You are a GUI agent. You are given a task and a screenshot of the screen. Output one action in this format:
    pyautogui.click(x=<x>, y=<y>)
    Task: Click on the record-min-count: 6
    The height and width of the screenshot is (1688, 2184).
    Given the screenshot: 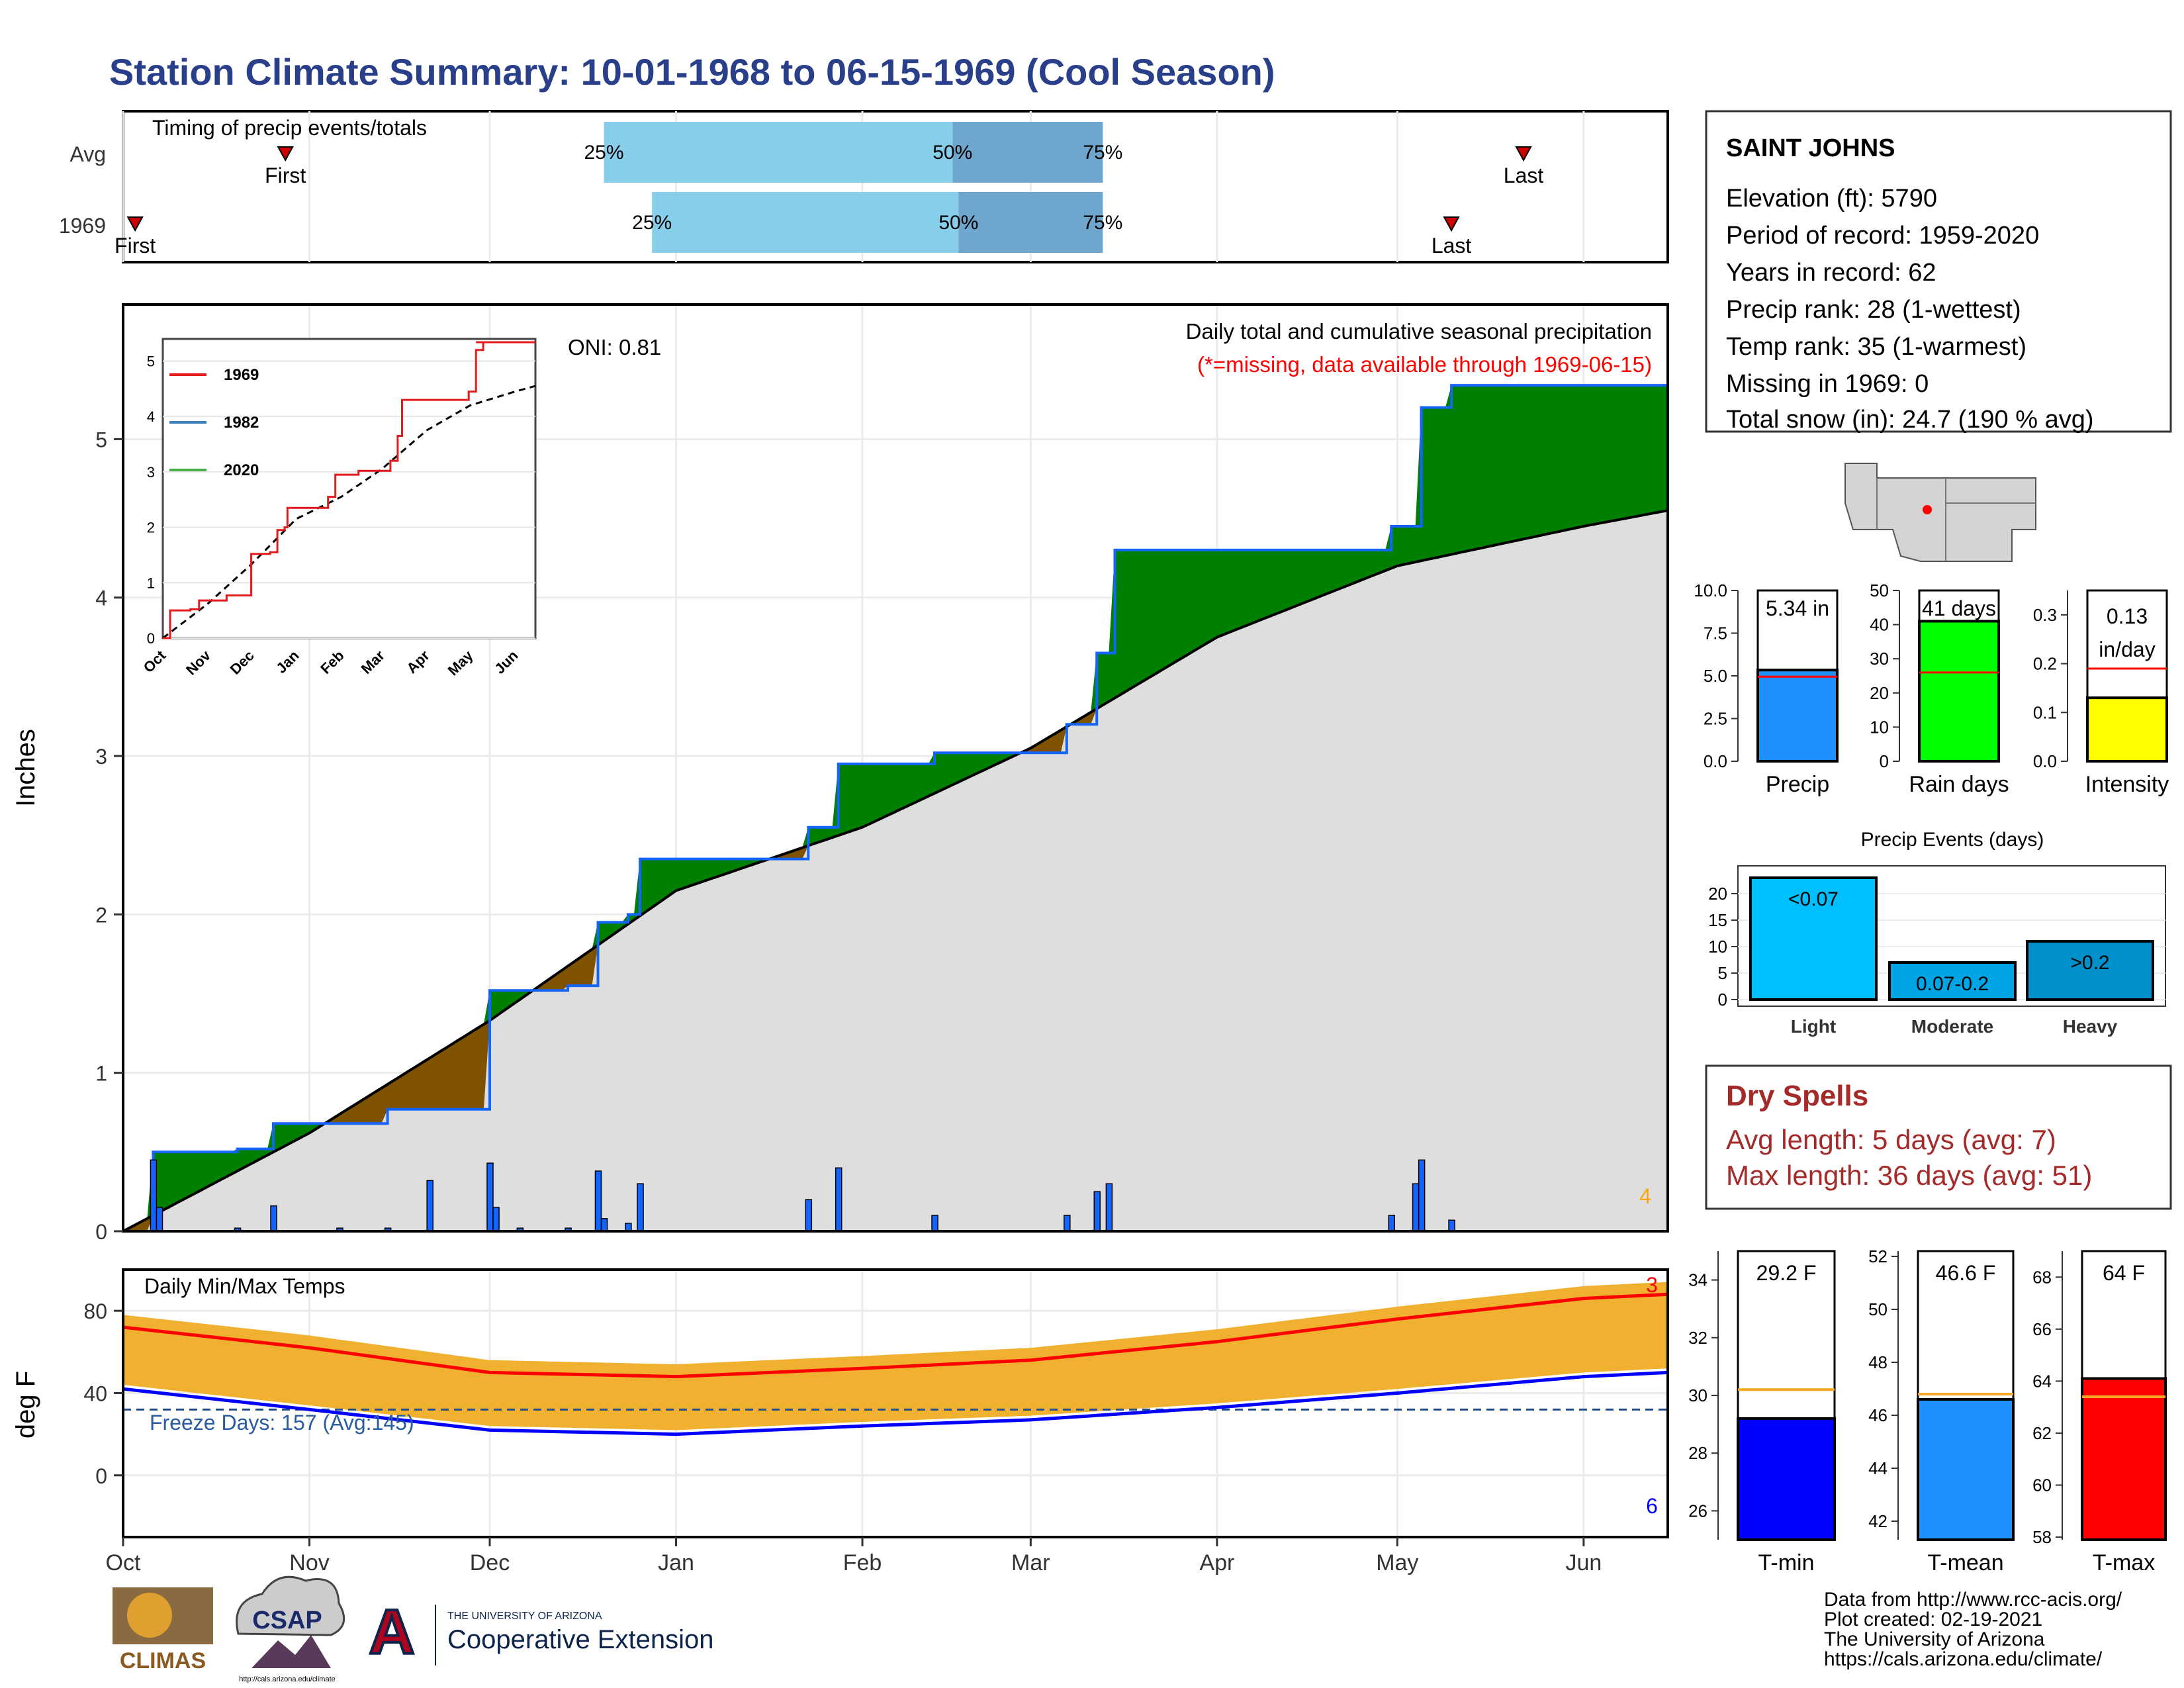 What is the action you would take?
    pyautogui.click(x=1652, y=1506)
    